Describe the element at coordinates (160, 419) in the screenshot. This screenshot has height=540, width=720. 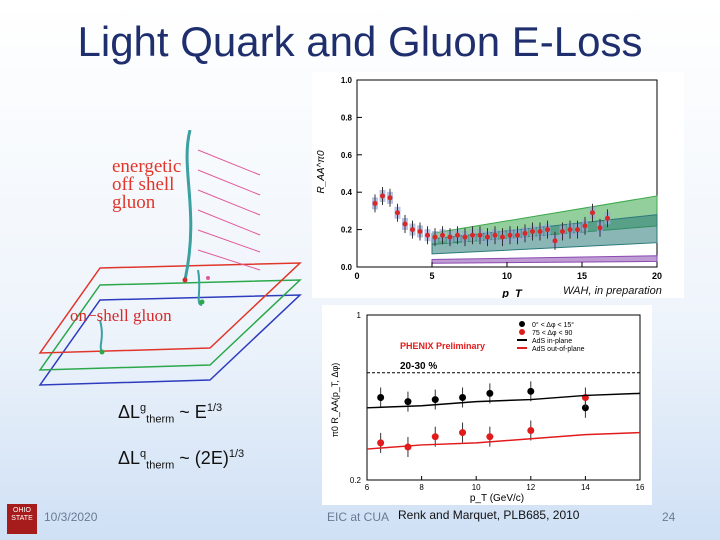
I see `eq1-sub: therm` at that location.